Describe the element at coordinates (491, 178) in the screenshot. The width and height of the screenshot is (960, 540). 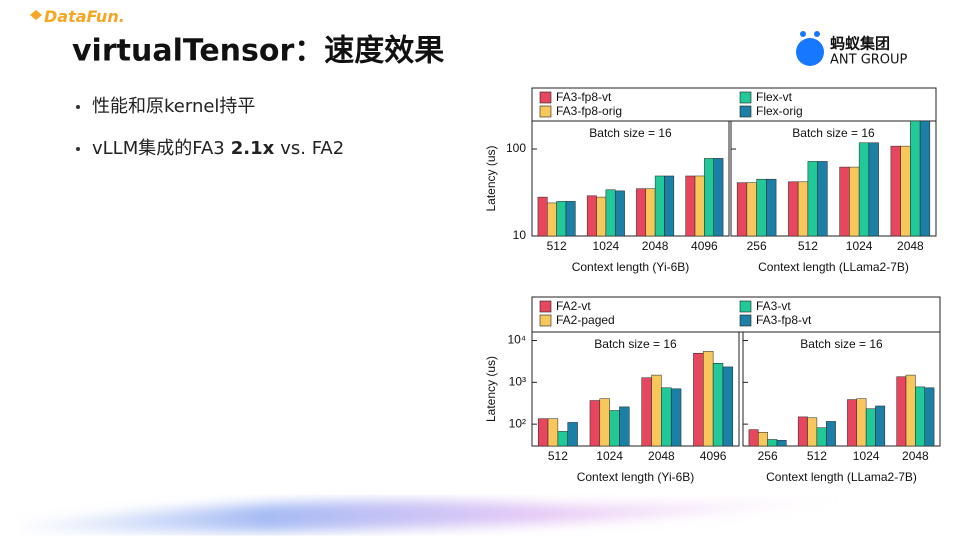
I see `y-axis-label: Latency (us)` at that location.